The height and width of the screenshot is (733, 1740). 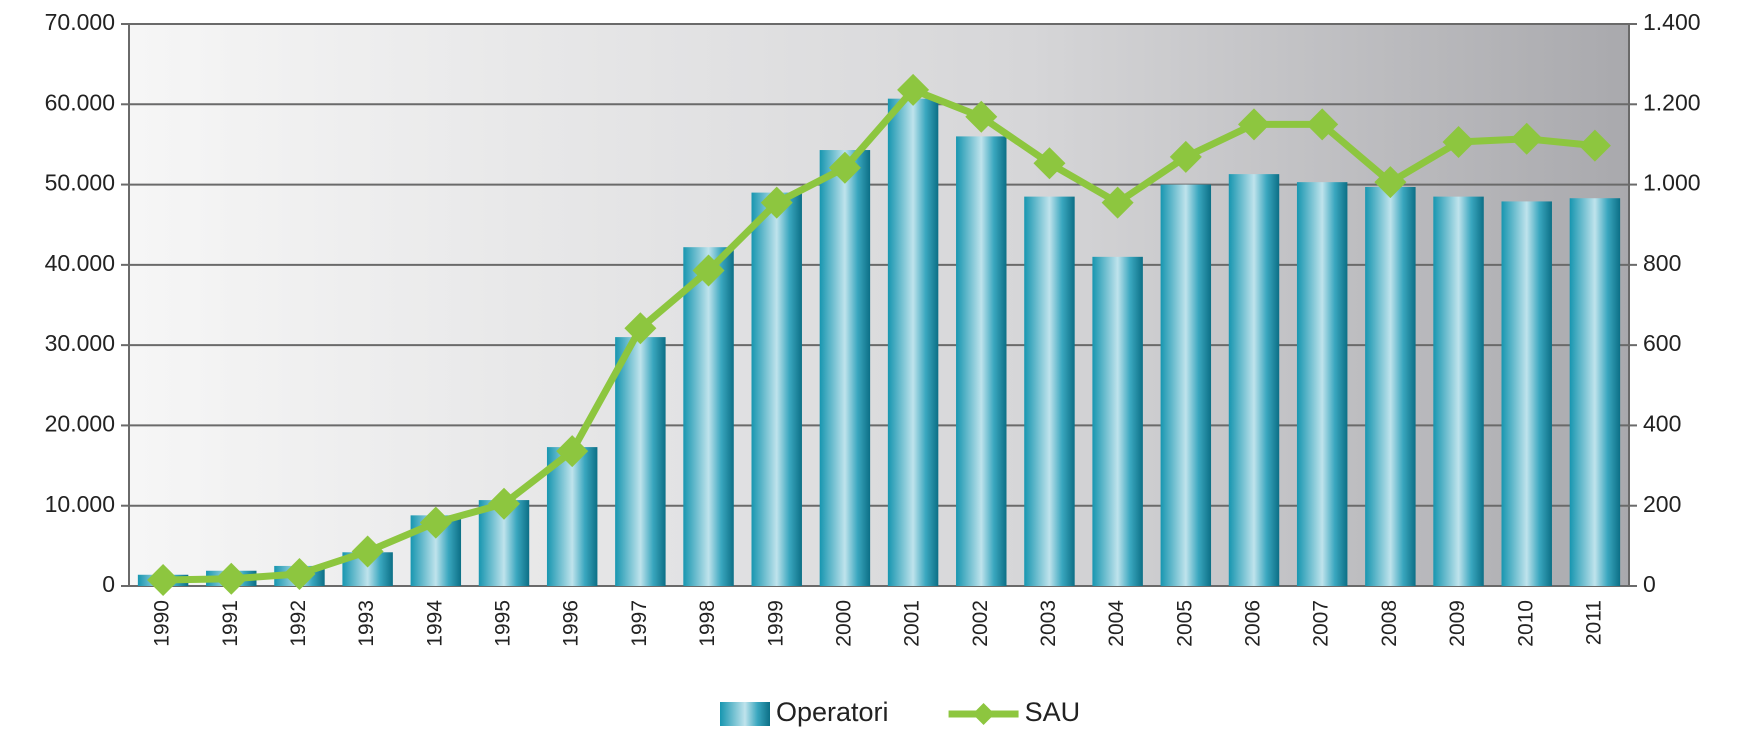 I want to click on x-tick-label: 2011, so click(x=1593, y=622).